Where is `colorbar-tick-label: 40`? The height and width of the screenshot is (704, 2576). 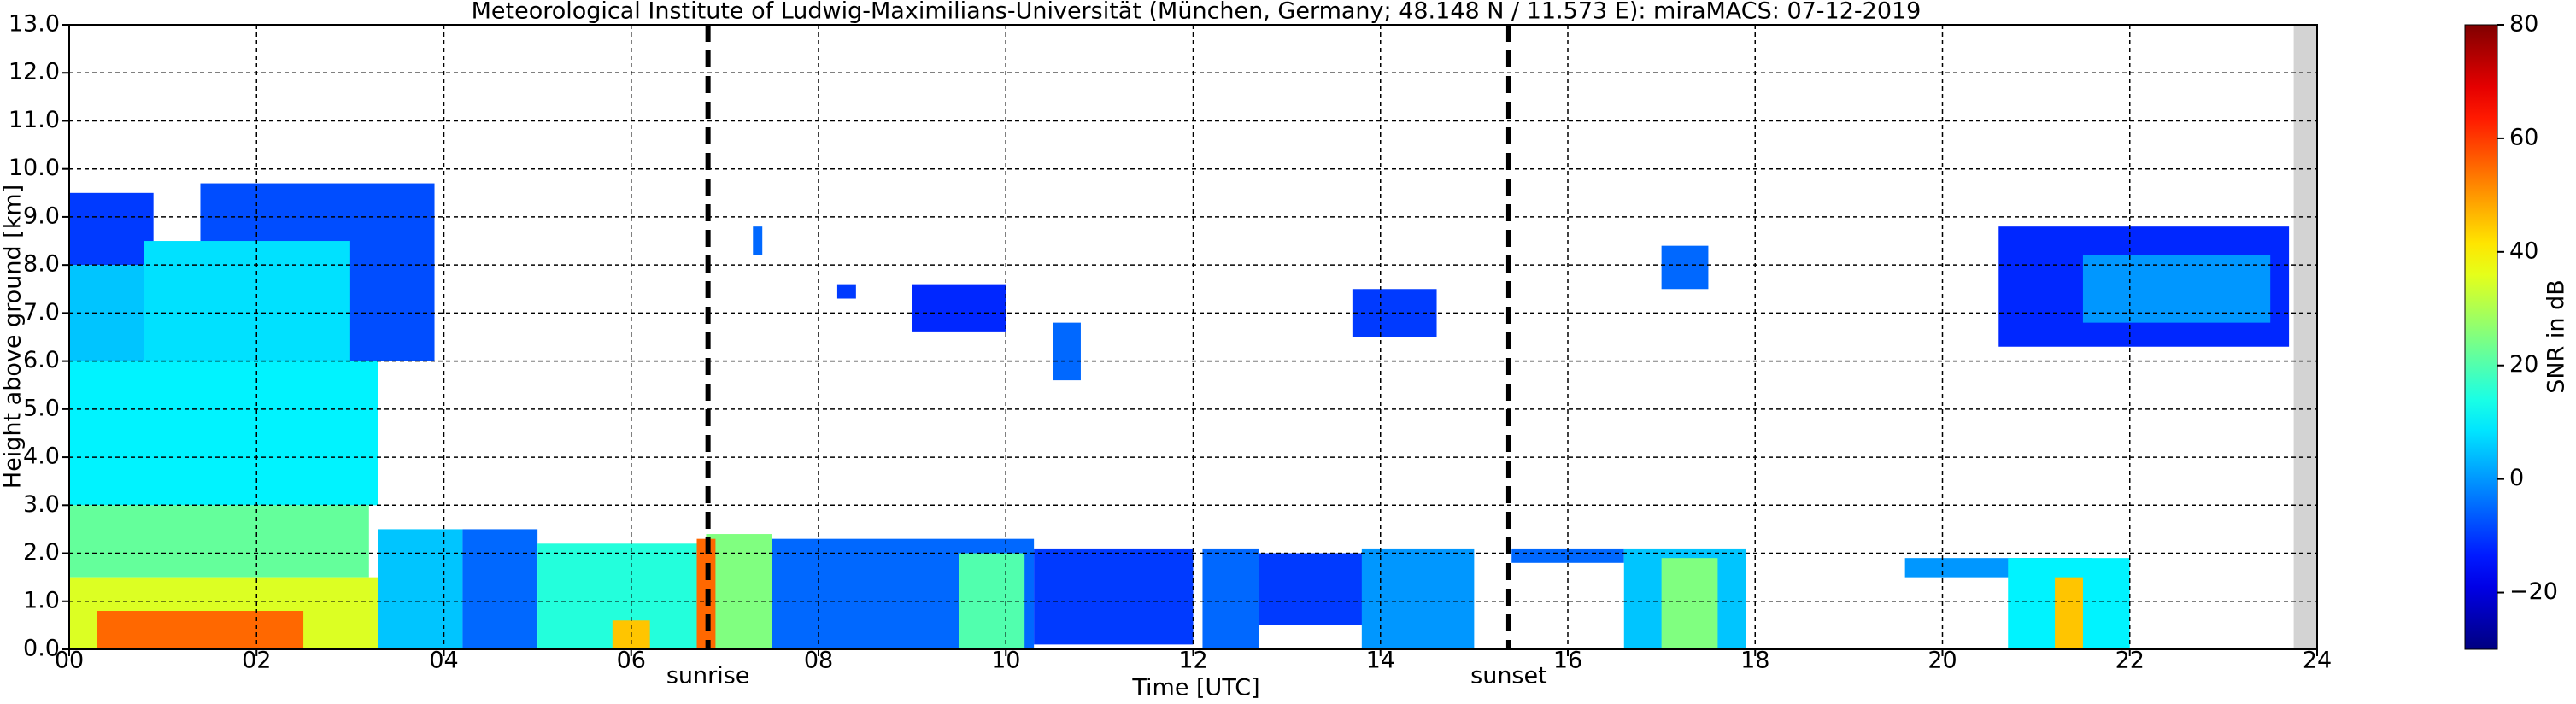
colorbar-tick-label: 40 is located at coordinates (2523, 251).